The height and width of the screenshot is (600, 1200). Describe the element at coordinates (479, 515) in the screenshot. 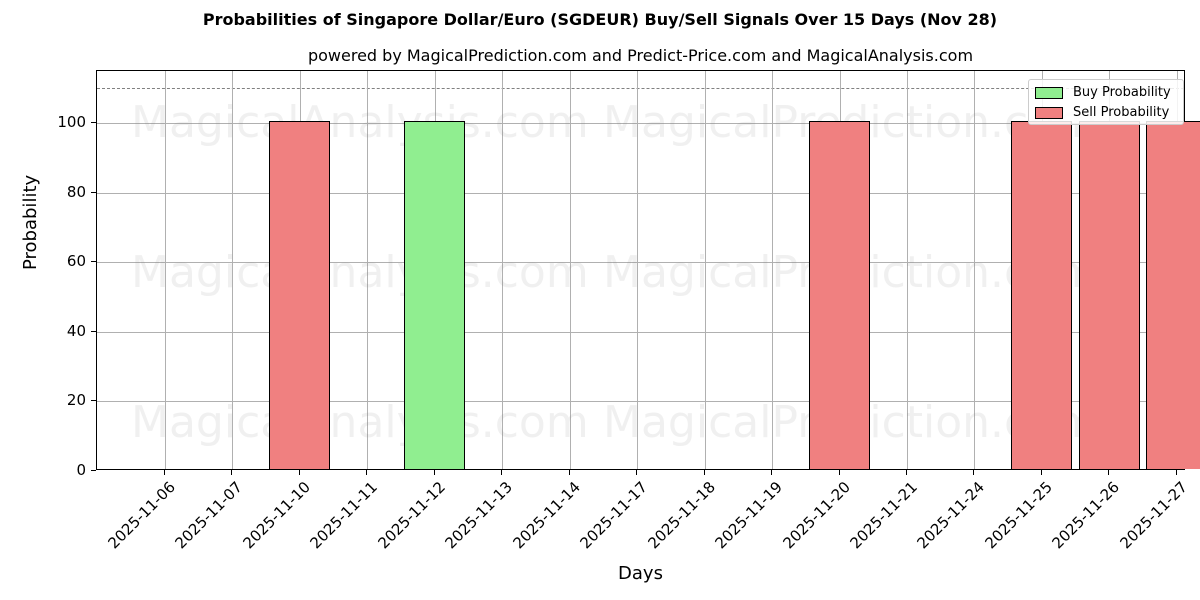

I see `x-tick-label: 2025-11-13` at that location.